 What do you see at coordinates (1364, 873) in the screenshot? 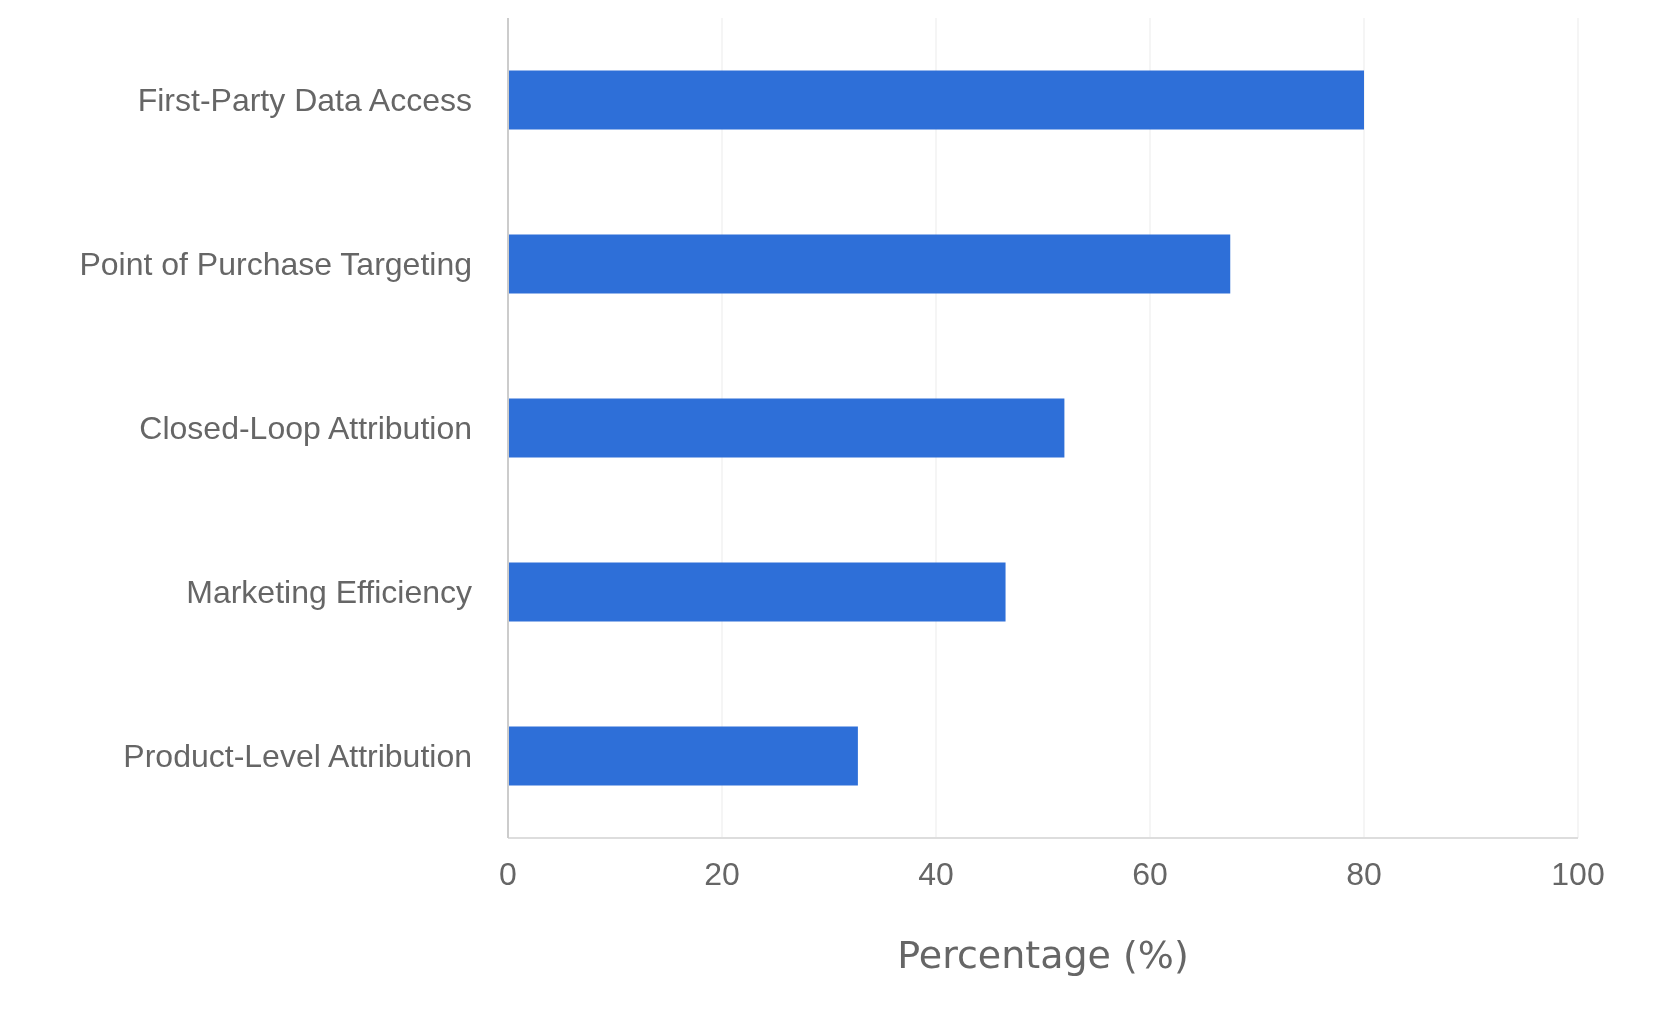
I see `x-tick-label: 80` at bounding box center [1364, 873].